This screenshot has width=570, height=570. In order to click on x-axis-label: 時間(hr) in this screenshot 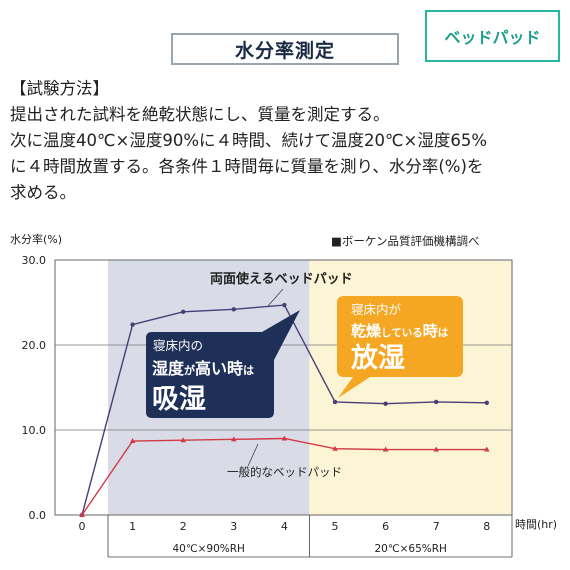, I will do `click(536, 524)`.